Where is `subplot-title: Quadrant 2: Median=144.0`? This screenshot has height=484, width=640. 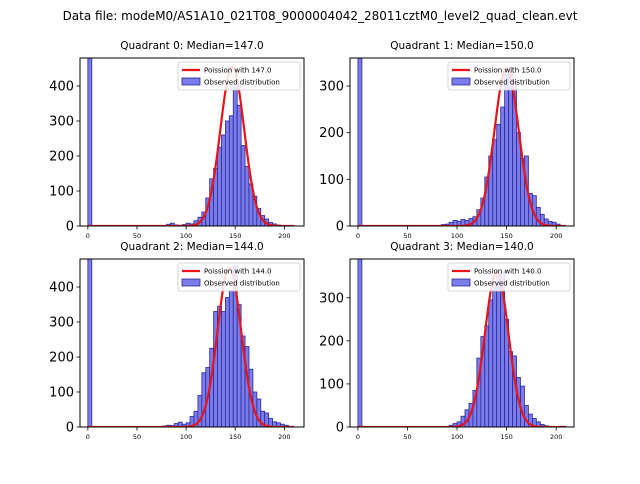 subplot-title: Quadrant 2: Median=144.0 is located at coordinates (191, 247).